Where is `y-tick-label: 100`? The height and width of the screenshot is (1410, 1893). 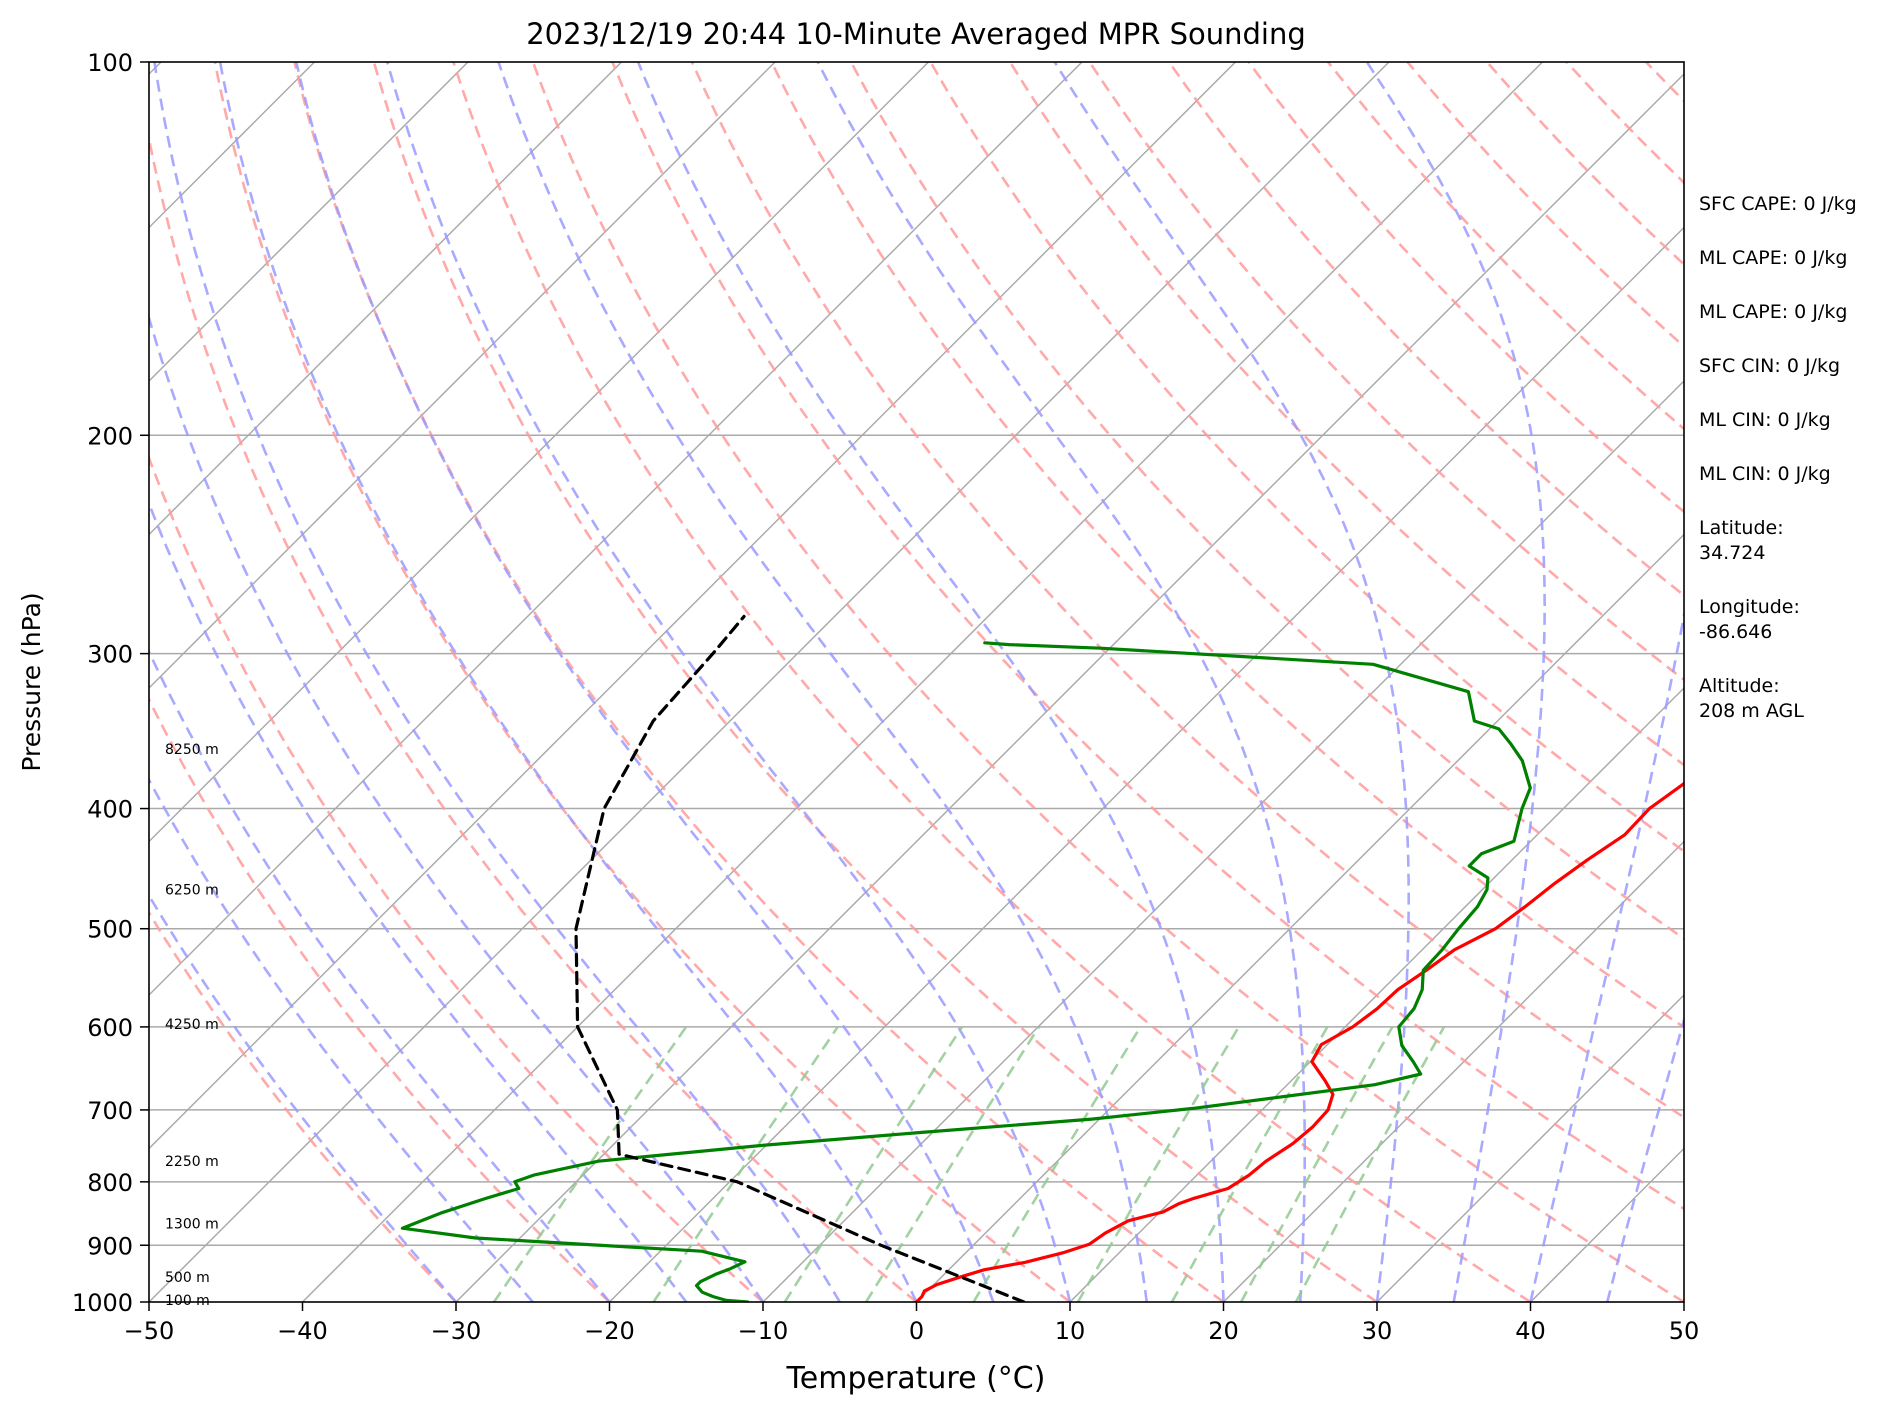 y-tick-label: 100 is located at coordinates (110, 63).